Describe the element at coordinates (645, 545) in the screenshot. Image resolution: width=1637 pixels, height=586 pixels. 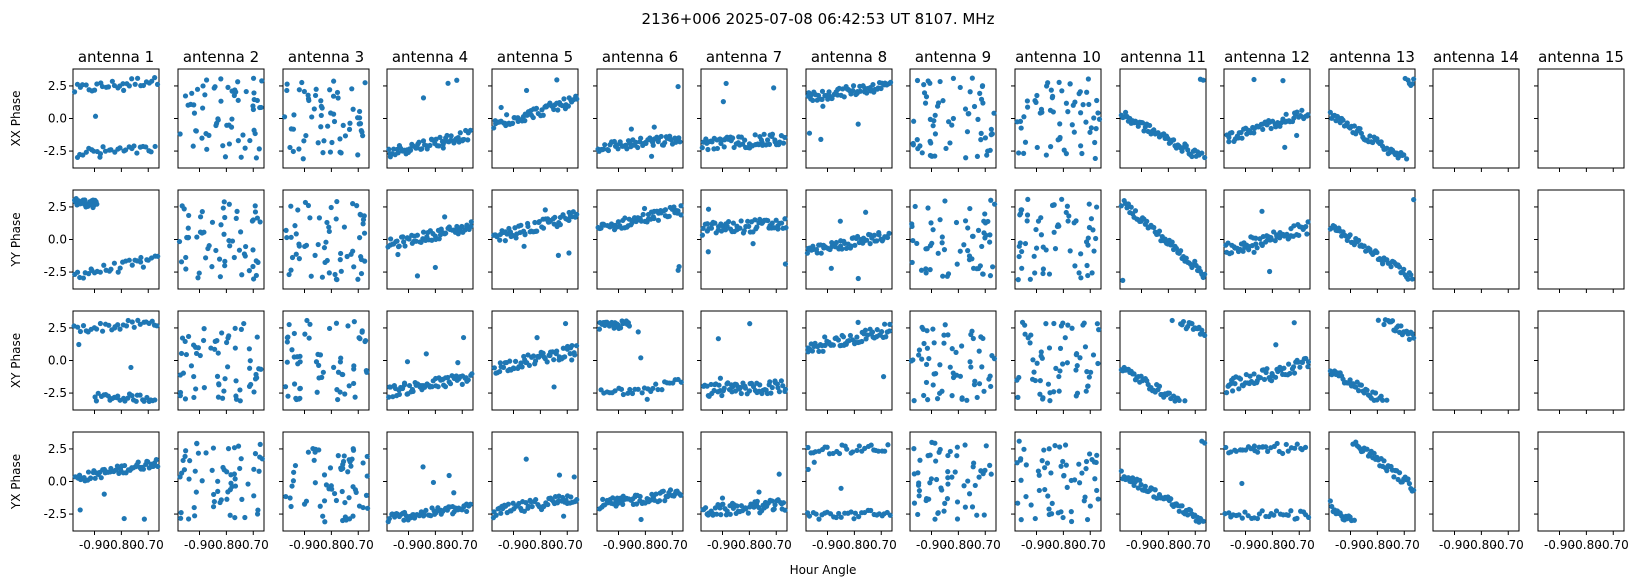
I see `x-tick-label: -0.80` at that location.